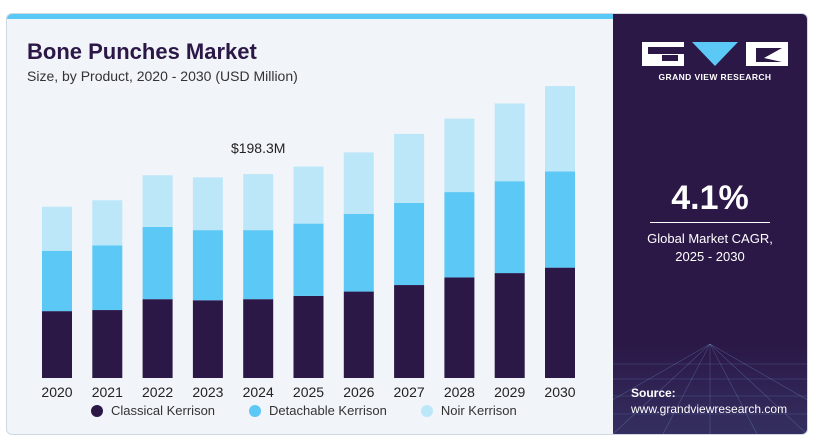 This screenshot has width=817, height=442. What do you see at coordinates (56, 392) in the screenshot?
I see `x-tick-label-2020: 2020` at bounding box center [56, 392].